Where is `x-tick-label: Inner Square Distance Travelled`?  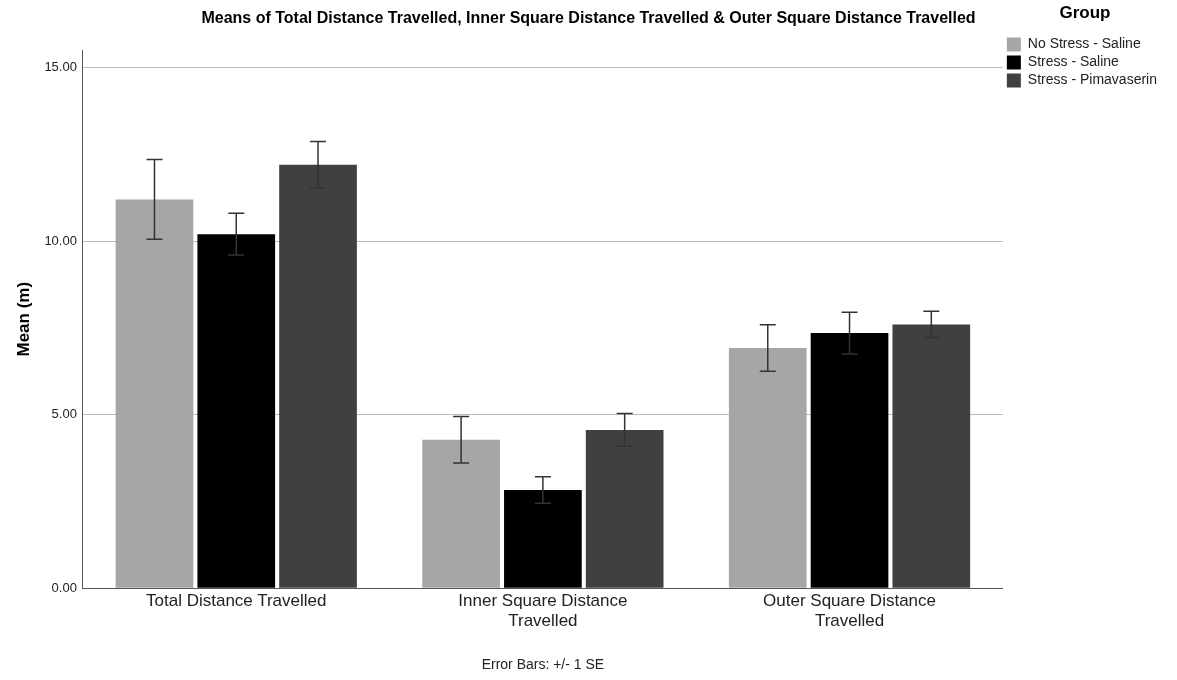 x-tick-label: Inner Square Distance Travelled is located at coordinates (543, 611).